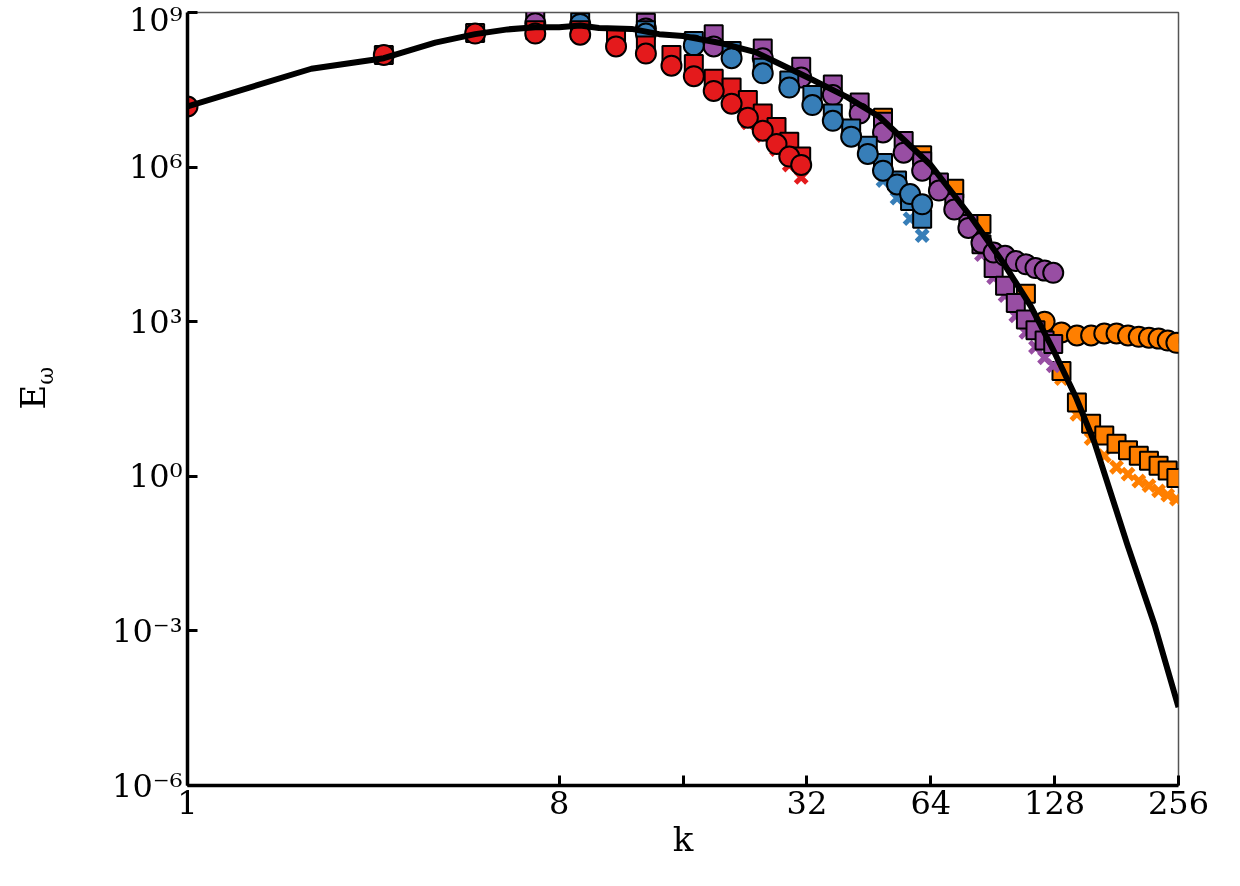  Describe the element at coordinates (1055, 802) in the screenshot. I see `x-tick-label: 128` at that location.